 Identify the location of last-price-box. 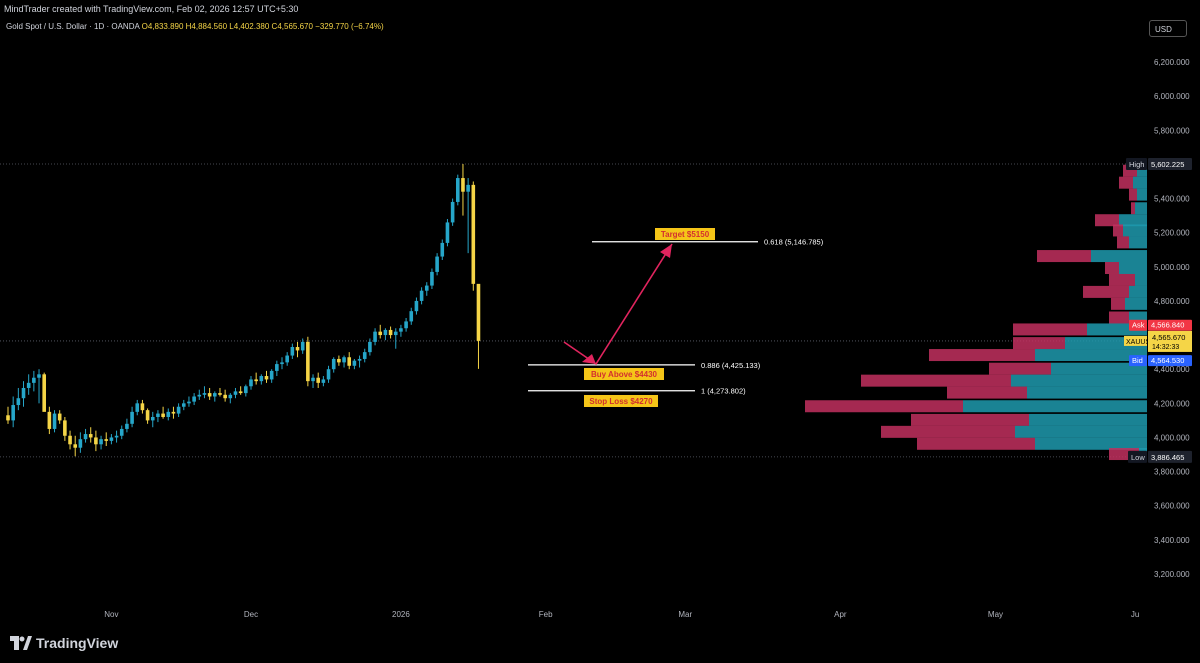
(1170, 341).